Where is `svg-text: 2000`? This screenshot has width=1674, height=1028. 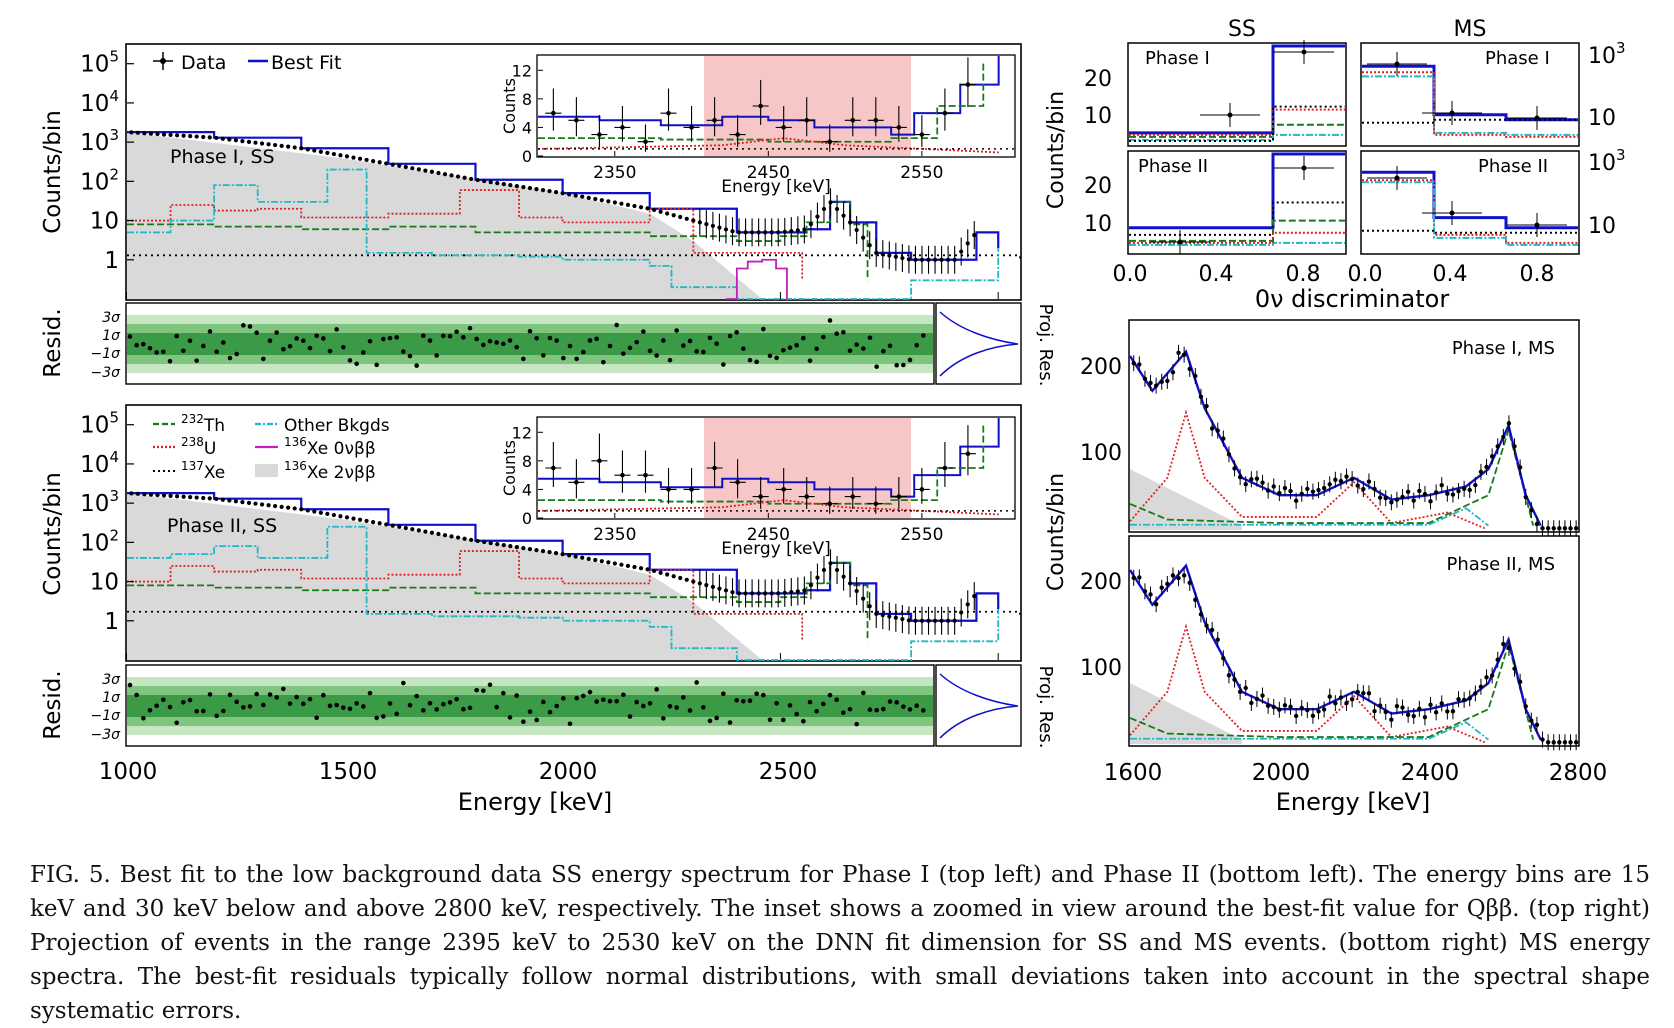 svg-text: 2000 is located at coordinates (1281, 773).